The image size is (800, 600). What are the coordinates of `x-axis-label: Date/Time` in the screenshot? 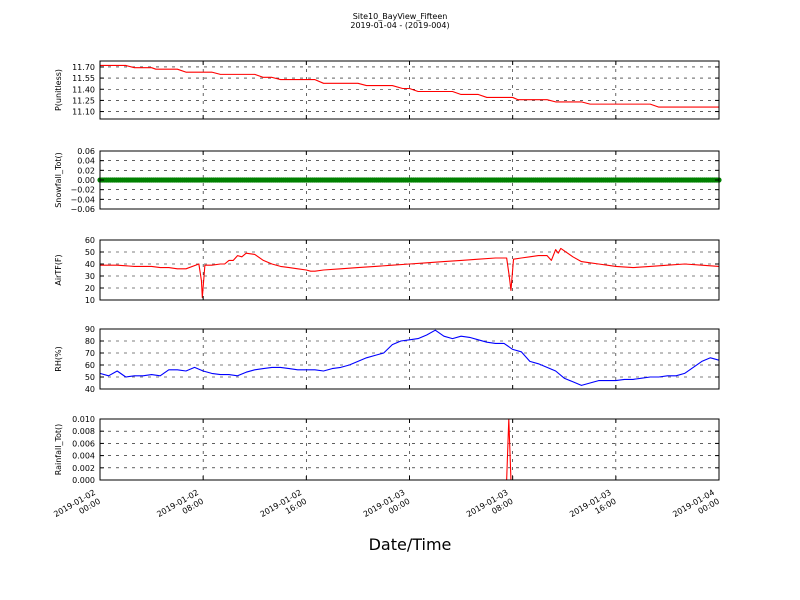 It's located at (410, 544).